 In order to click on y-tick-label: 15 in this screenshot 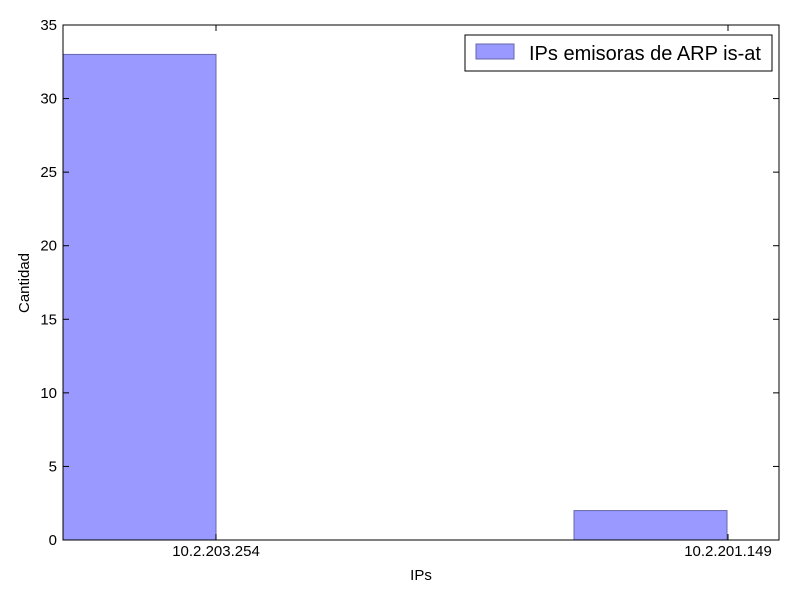, I will do `click(48, 319)`.